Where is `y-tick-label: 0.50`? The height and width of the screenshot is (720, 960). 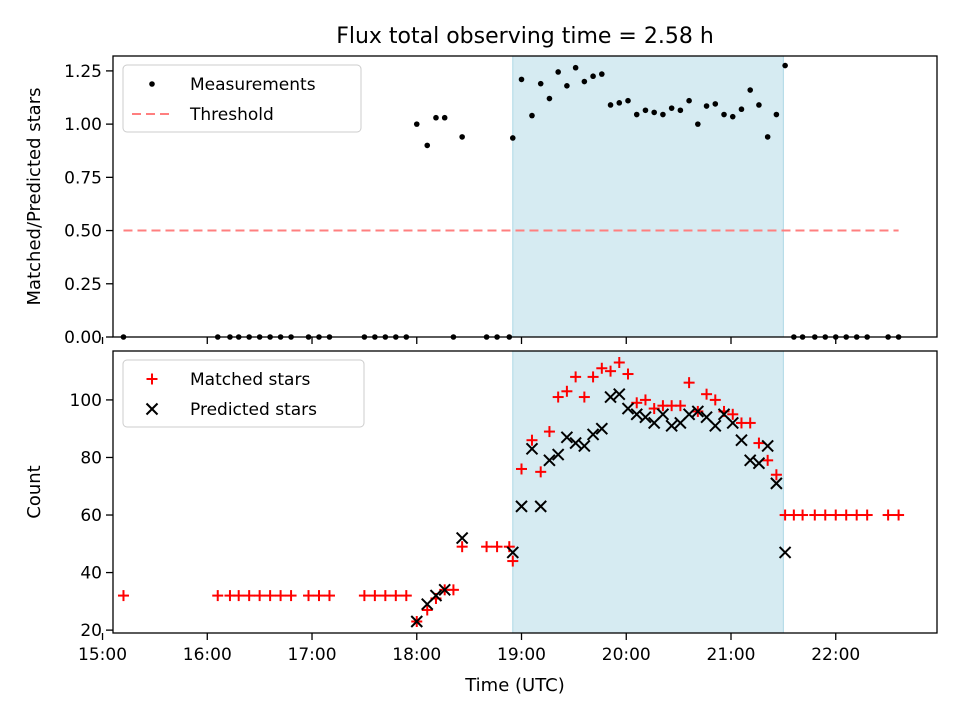 y-tick-label: 0.50 is located at coordinates (83, 232).